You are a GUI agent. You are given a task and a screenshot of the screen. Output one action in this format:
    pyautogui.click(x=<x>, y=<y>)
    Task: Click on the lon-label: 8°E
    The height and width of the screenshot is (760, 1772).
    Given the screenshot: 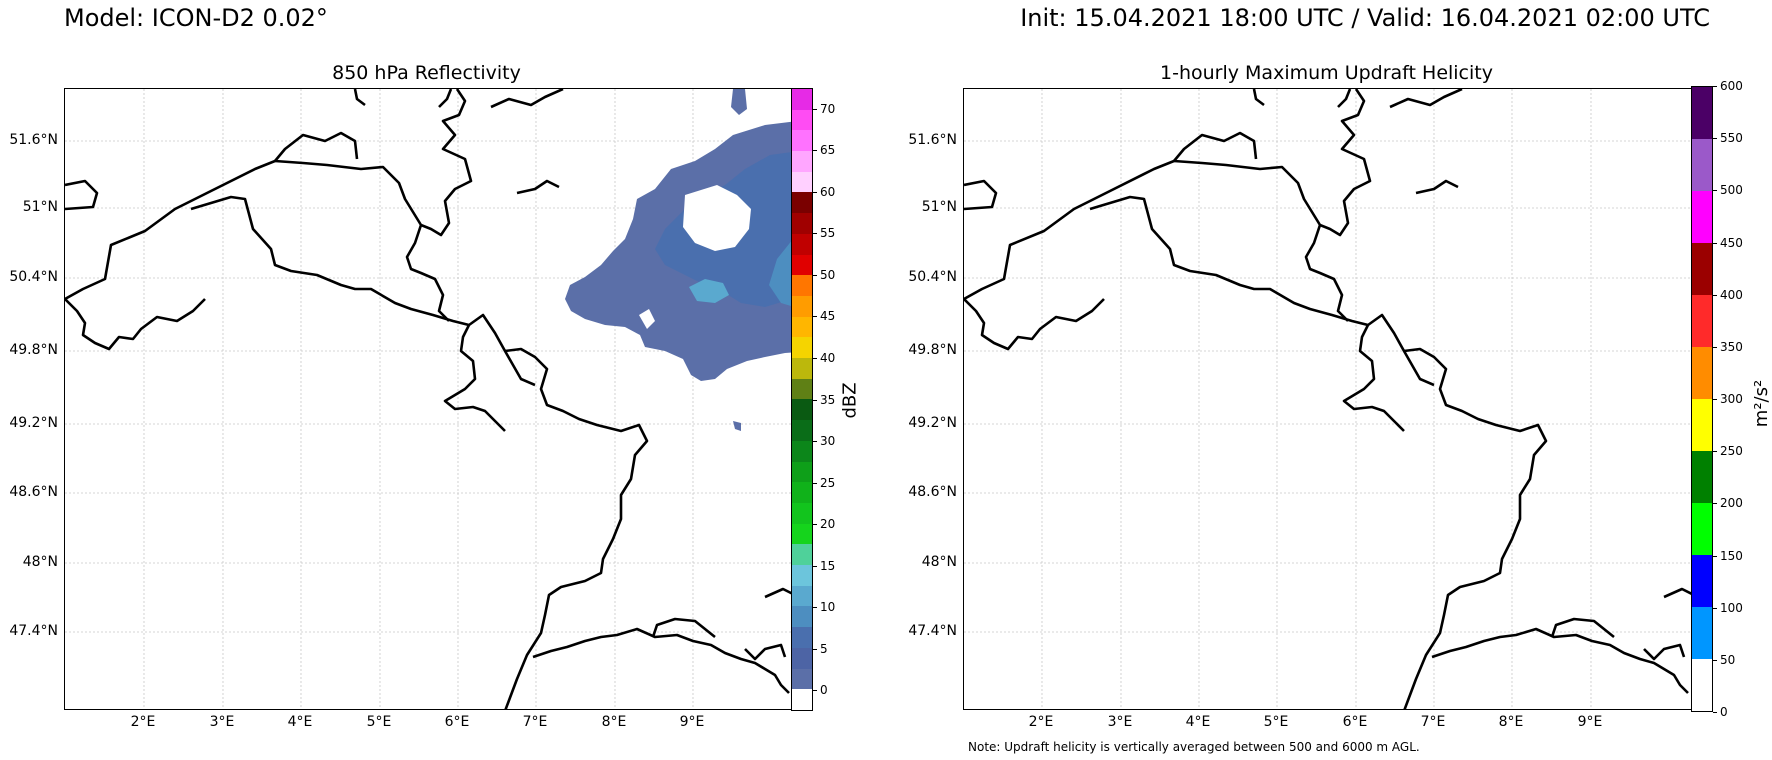 What is the action you would take?
    pyautogui.click(x=1511, y=722)
    